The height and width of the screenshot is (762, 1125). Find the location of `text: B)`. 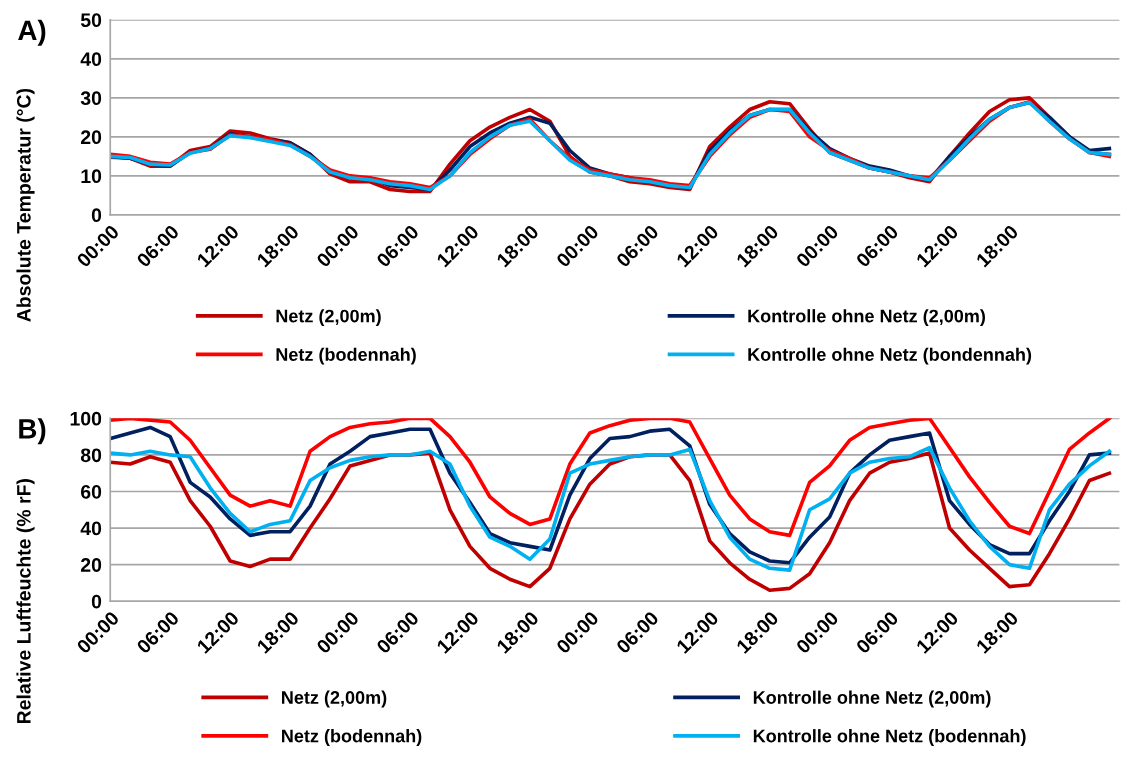

text: B) is located at coordinates (32, 431).